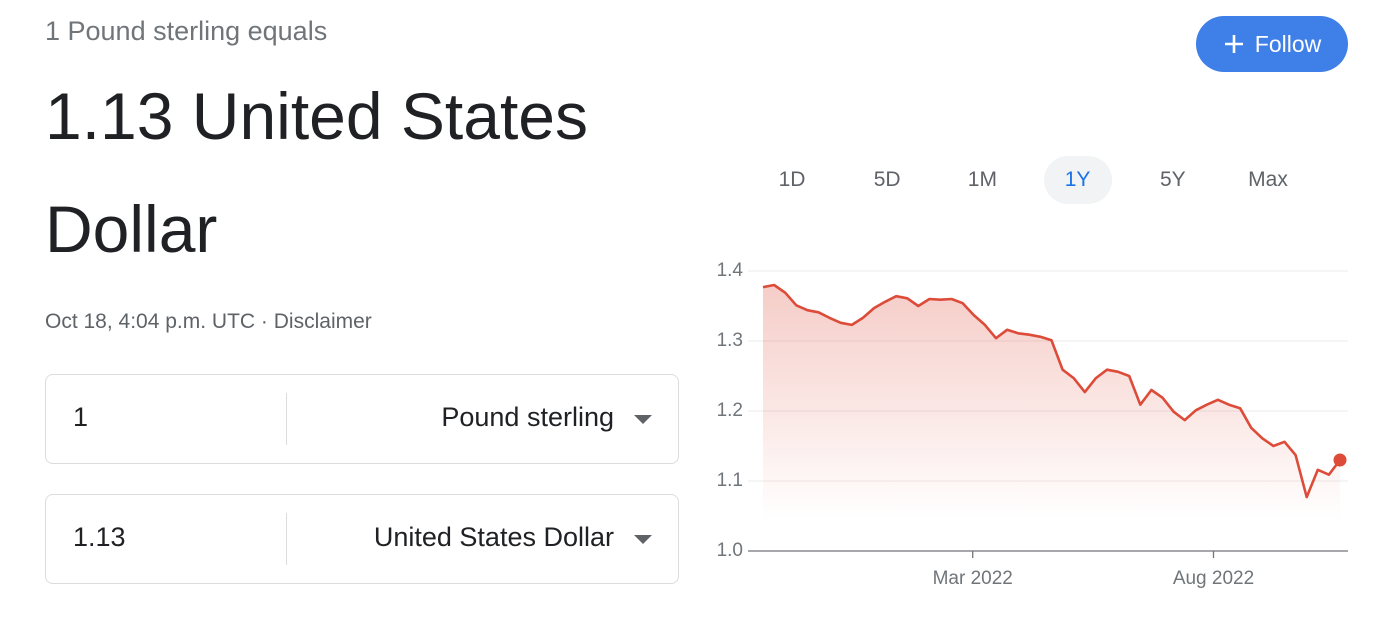 The width and height of the screenshot is (1396, 636). What do you see at coordinates (973, 578) in the screenshot?
I see `x-tick-label: Mar 2022` at bounding box center [973, 578].